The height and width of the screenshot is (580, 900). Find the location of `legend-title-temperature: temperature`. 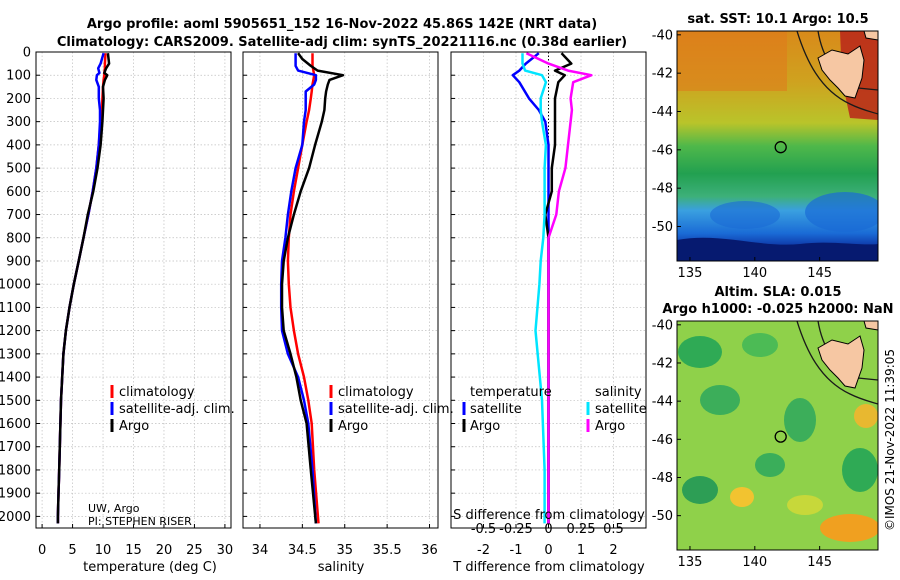

legend-title-temperature: temperature is located at coordinates (511, 392).